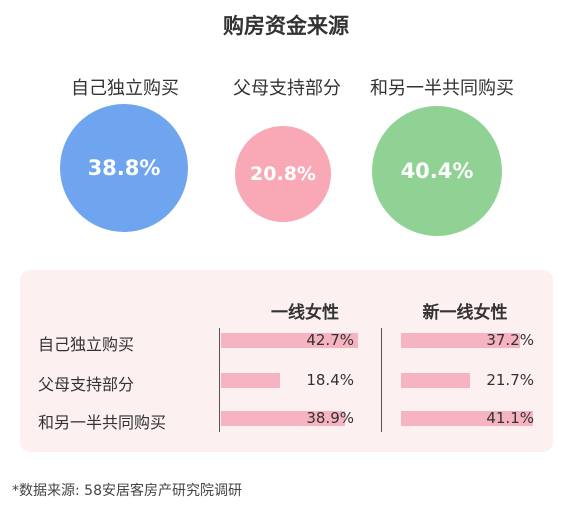 The width and height of the screenshot is (572, 506). What do you see at coordinates (286, 26) in the screenshot?
I see `chart-title: 购房资金来源` at bounding box center [286, 26].